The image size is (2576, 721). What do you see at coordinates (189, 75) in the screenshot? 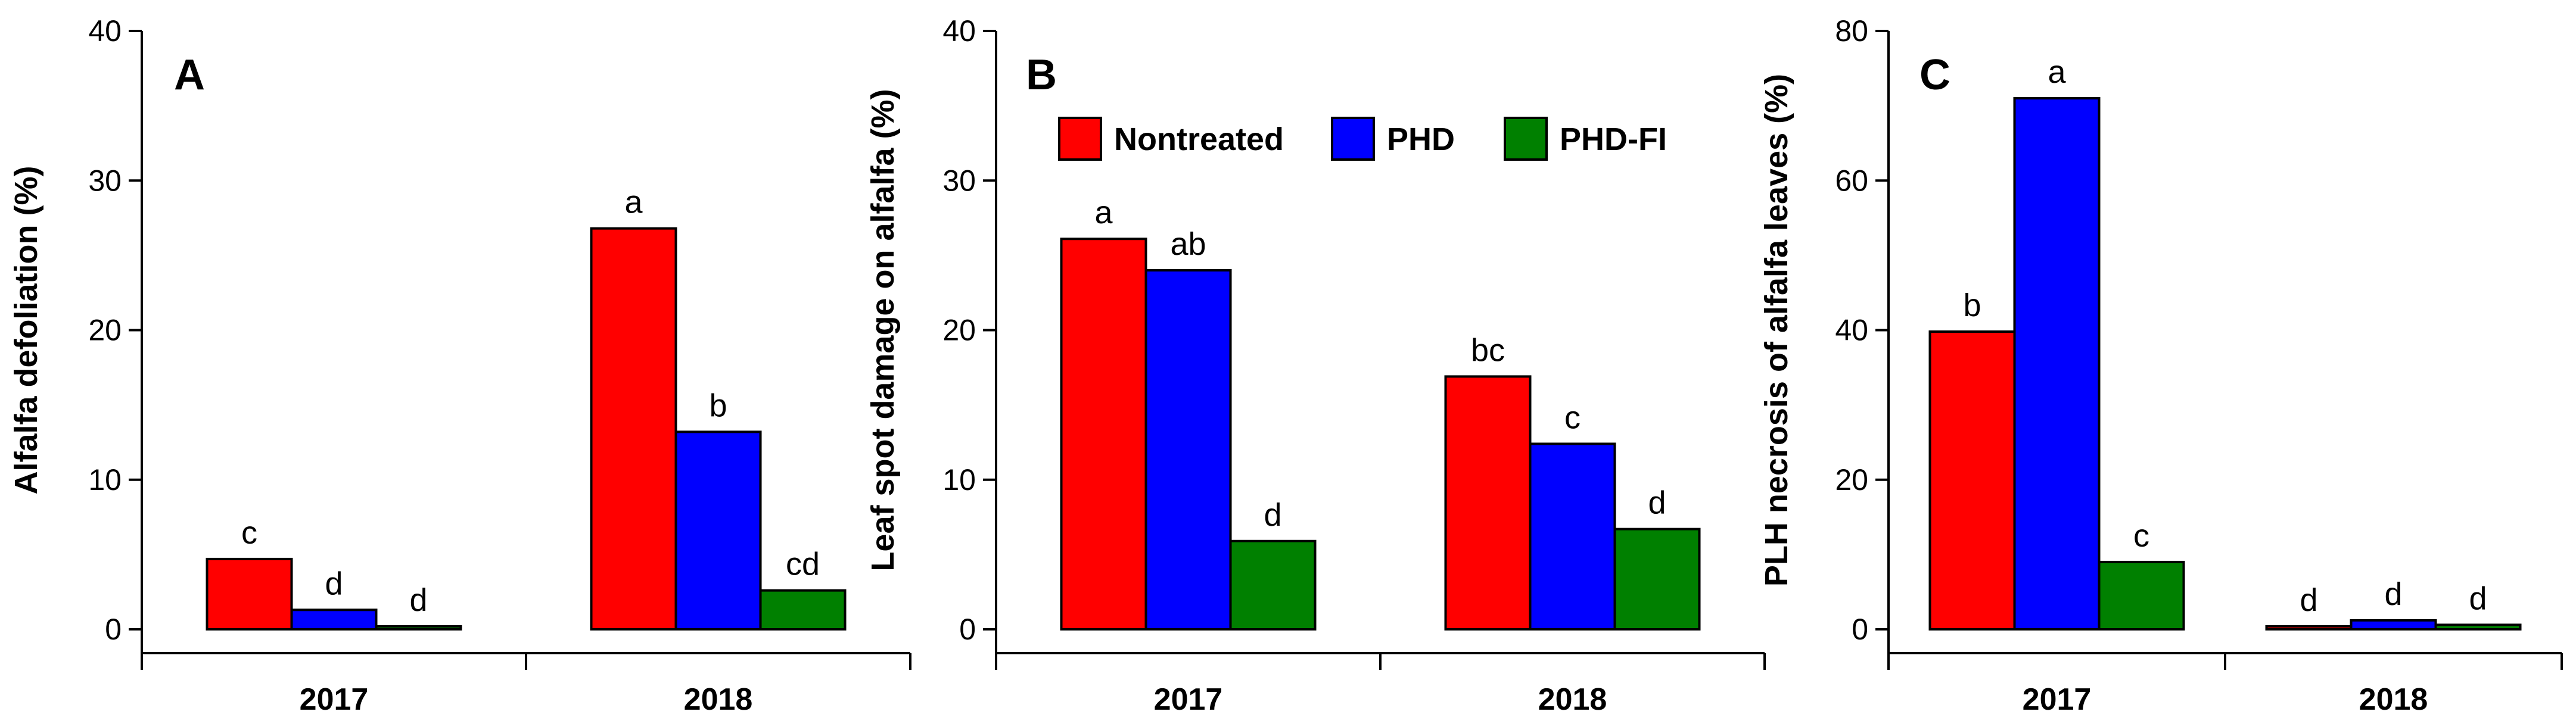
I see `panel-label: A` at bounding box center [189, 75].